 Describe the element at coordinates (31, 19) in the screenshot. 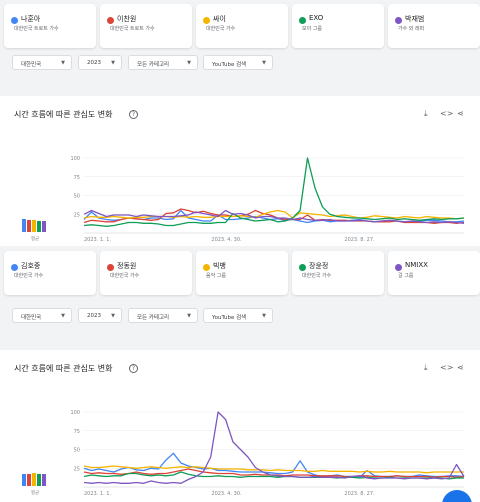

I see `term-name: 나훈아` at that location.